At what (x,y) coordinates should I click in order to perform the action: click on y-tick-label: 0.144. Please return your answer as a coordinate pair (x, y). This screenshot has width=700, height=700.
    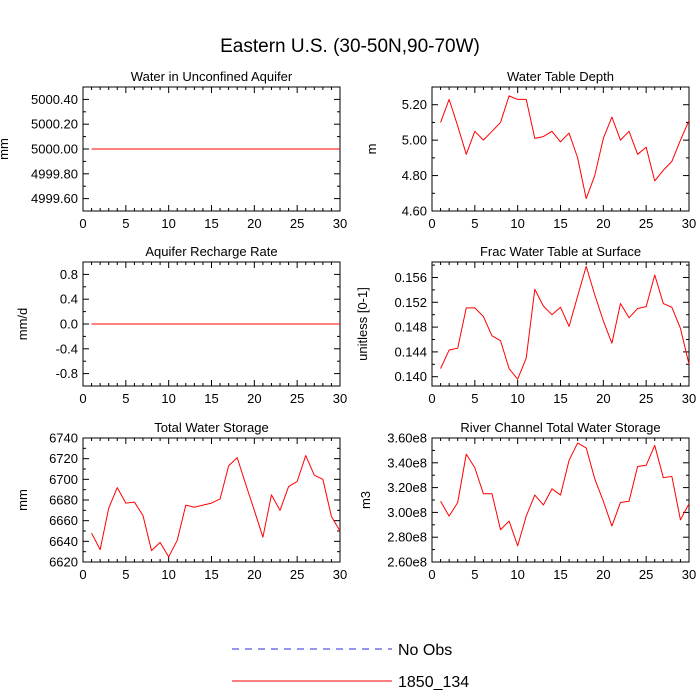
    Looking at the image, I should click on (410, 351).